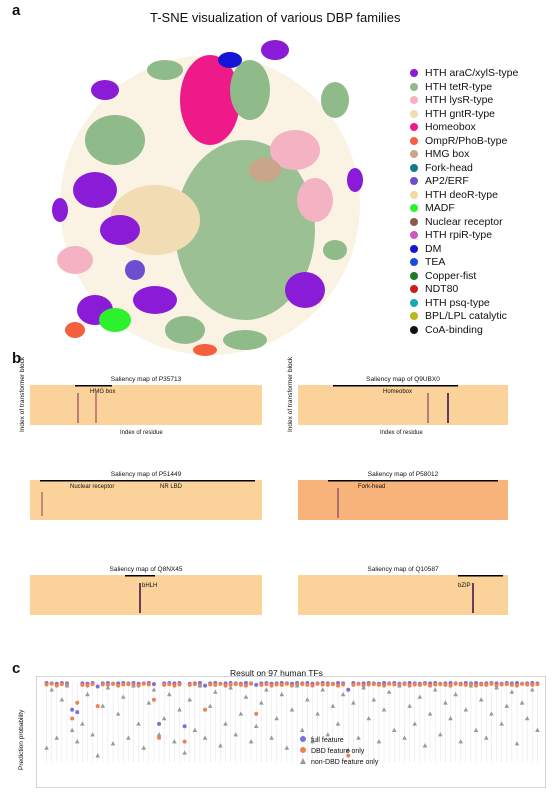 Image resolution: width=554 pixels, height=800 pixels. I want to click on panel-c-ylabel: Prediction probability, so click(21, 739).